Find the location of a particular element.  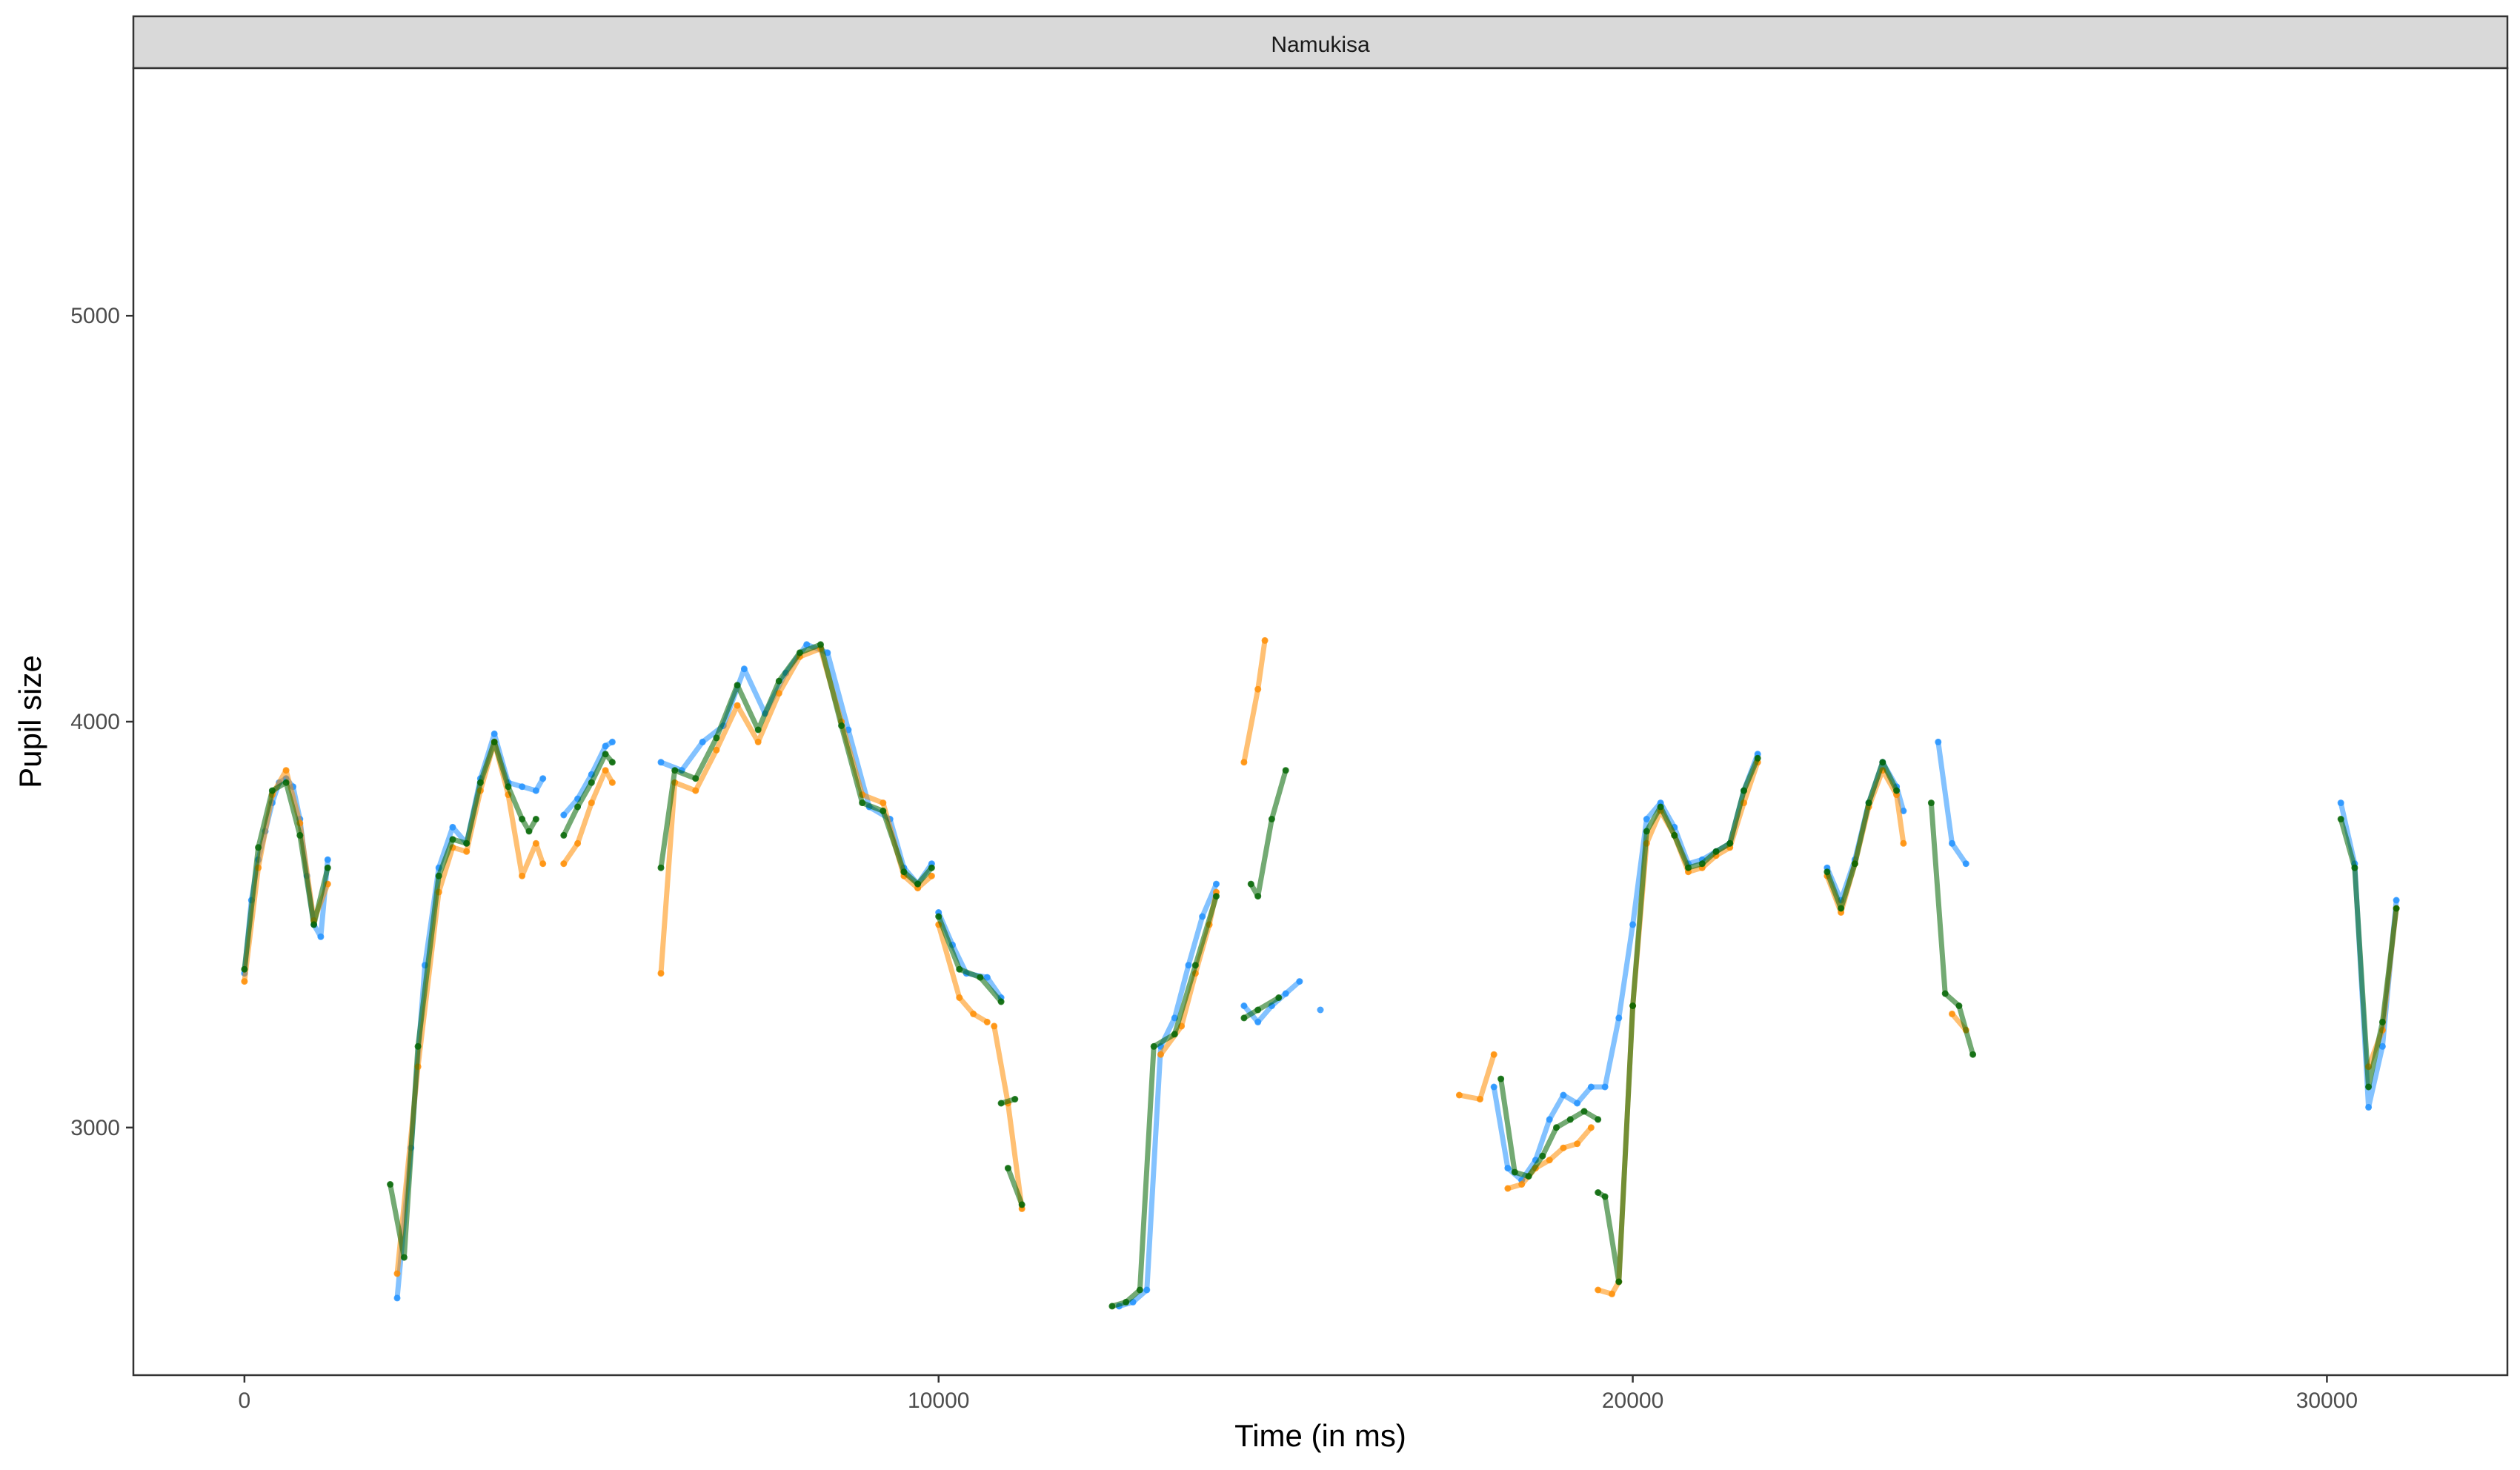

x-tick-label: 30000 is located at coordinates (2327, 1400).